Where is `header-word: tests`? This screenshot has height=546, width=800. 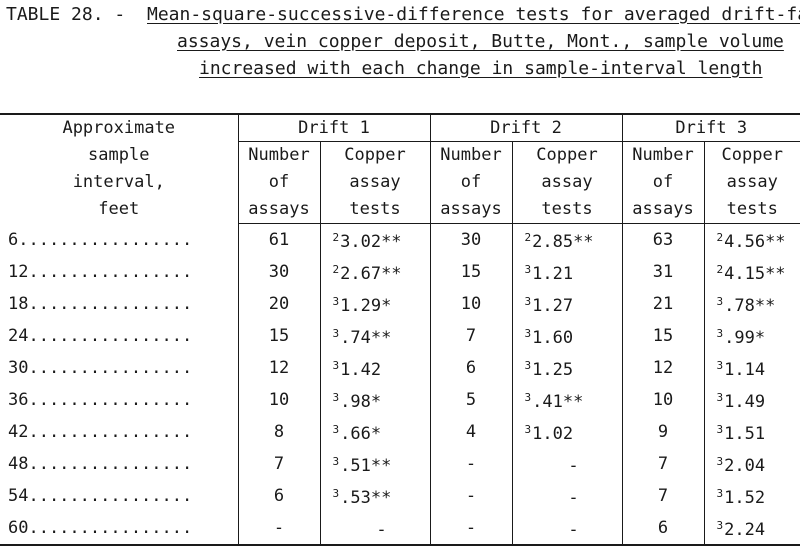
header-word: tests is located at coordinates (567, 209).